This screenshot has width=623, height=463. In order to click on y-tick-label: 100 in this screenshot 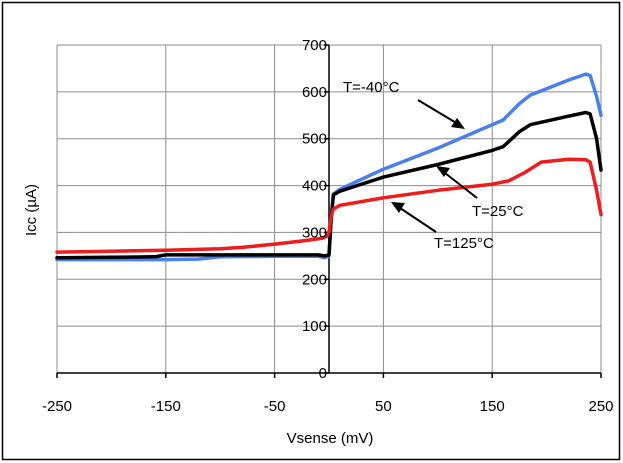, I will do `click(314, 326)`.